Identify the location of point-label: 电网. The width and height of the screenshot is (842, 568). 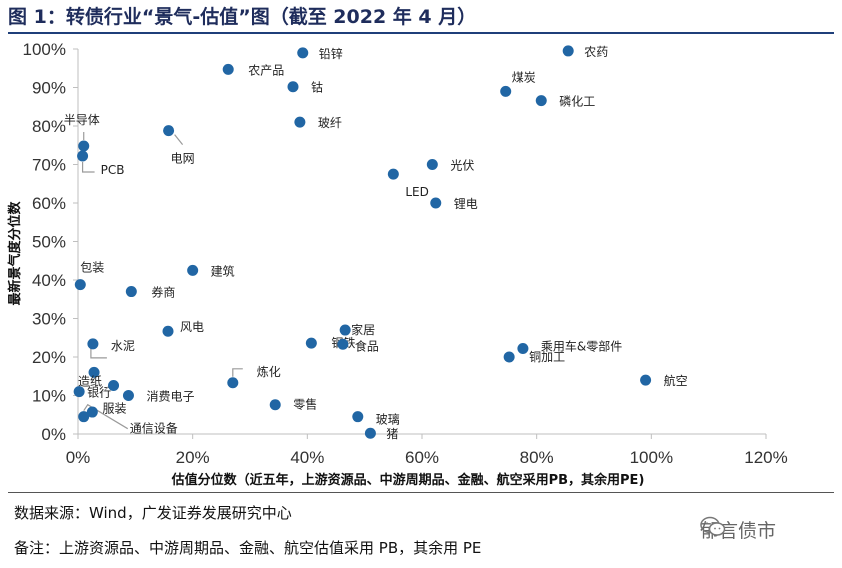
(183, 159).